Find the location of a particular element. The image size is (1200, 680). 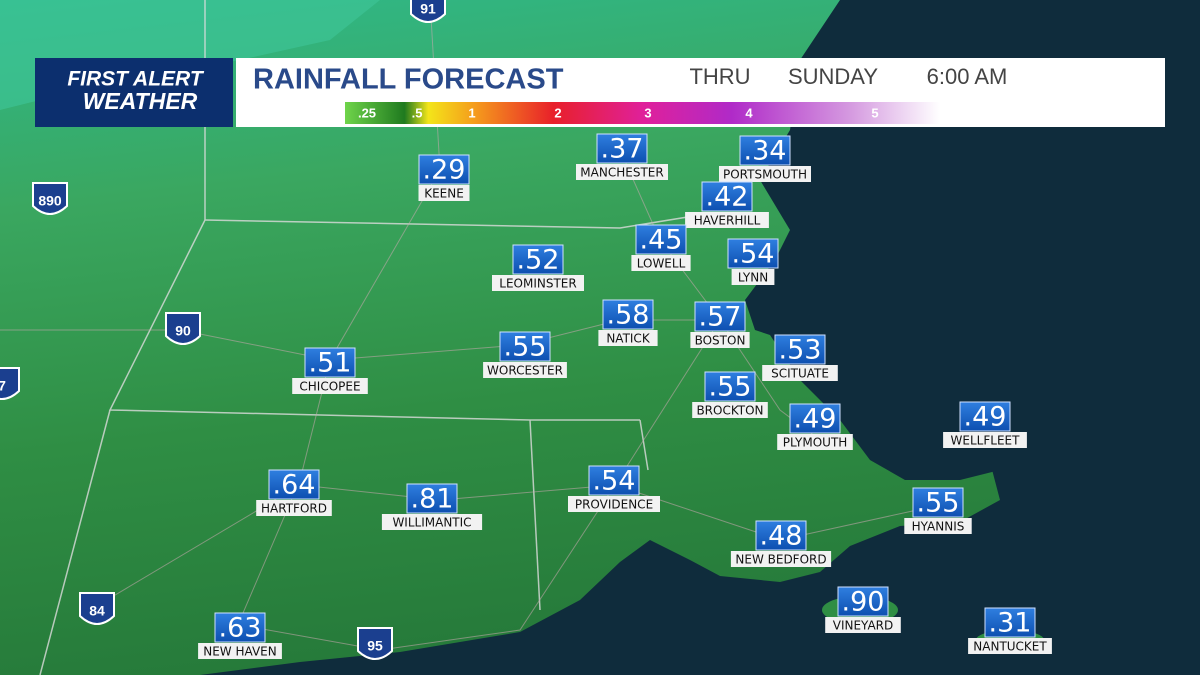

city-name: KEENE is located at coordinates (444, 194).